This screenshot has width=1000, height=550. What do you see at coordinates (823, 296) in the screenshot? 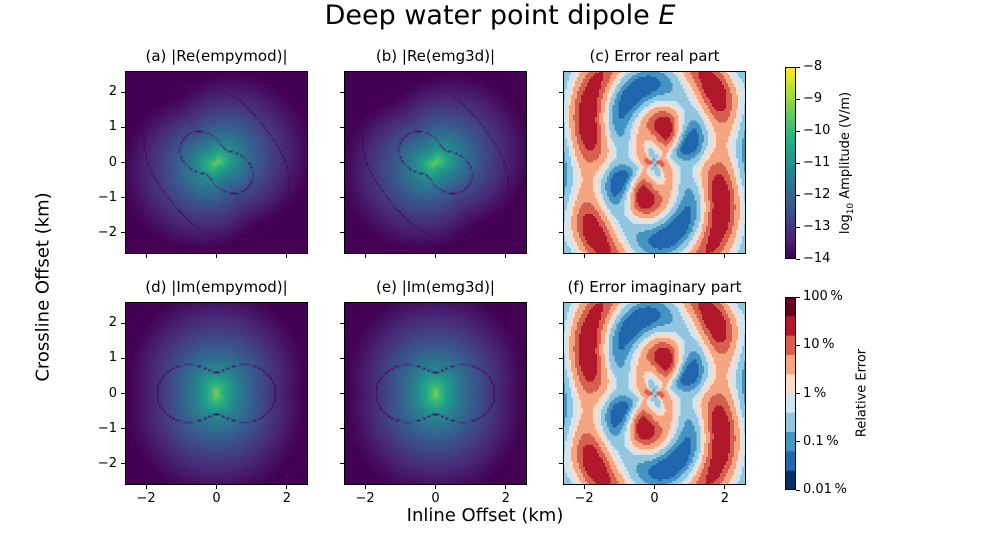
I see `colorbar-tick-label: 100 %` at bounding box center [823, 296].